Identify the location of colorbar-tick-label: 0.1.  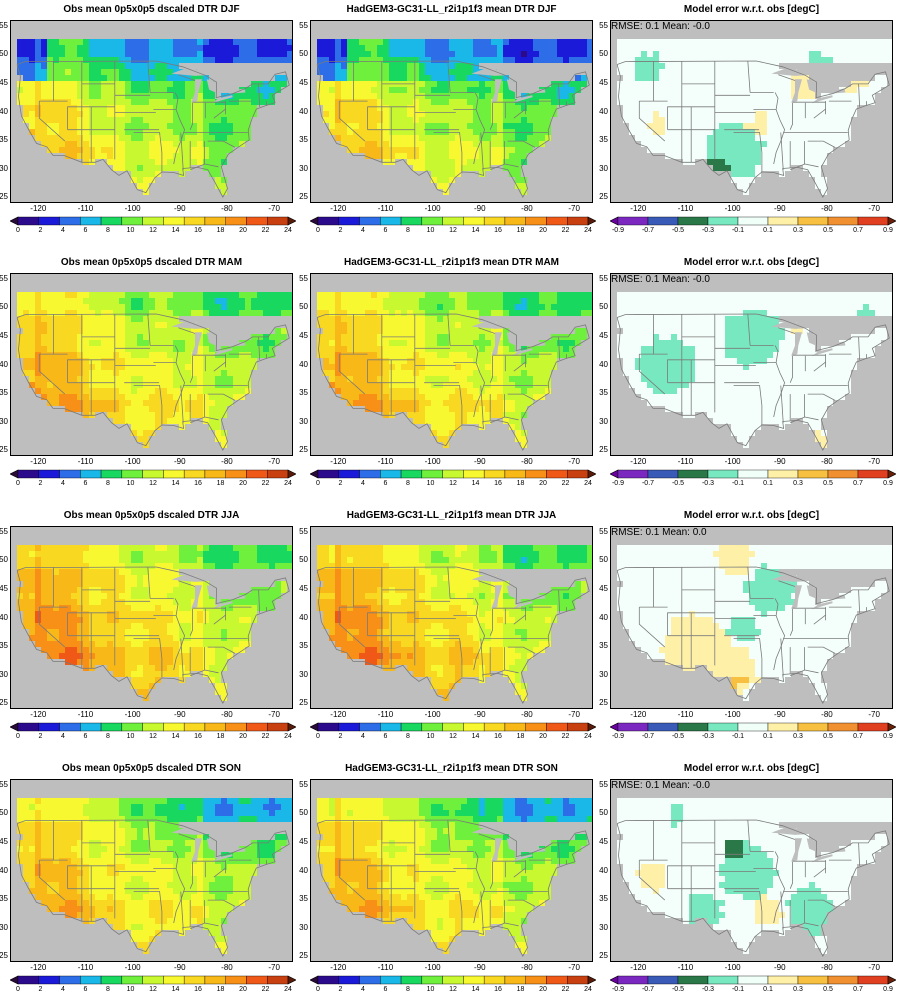
(768, 483).